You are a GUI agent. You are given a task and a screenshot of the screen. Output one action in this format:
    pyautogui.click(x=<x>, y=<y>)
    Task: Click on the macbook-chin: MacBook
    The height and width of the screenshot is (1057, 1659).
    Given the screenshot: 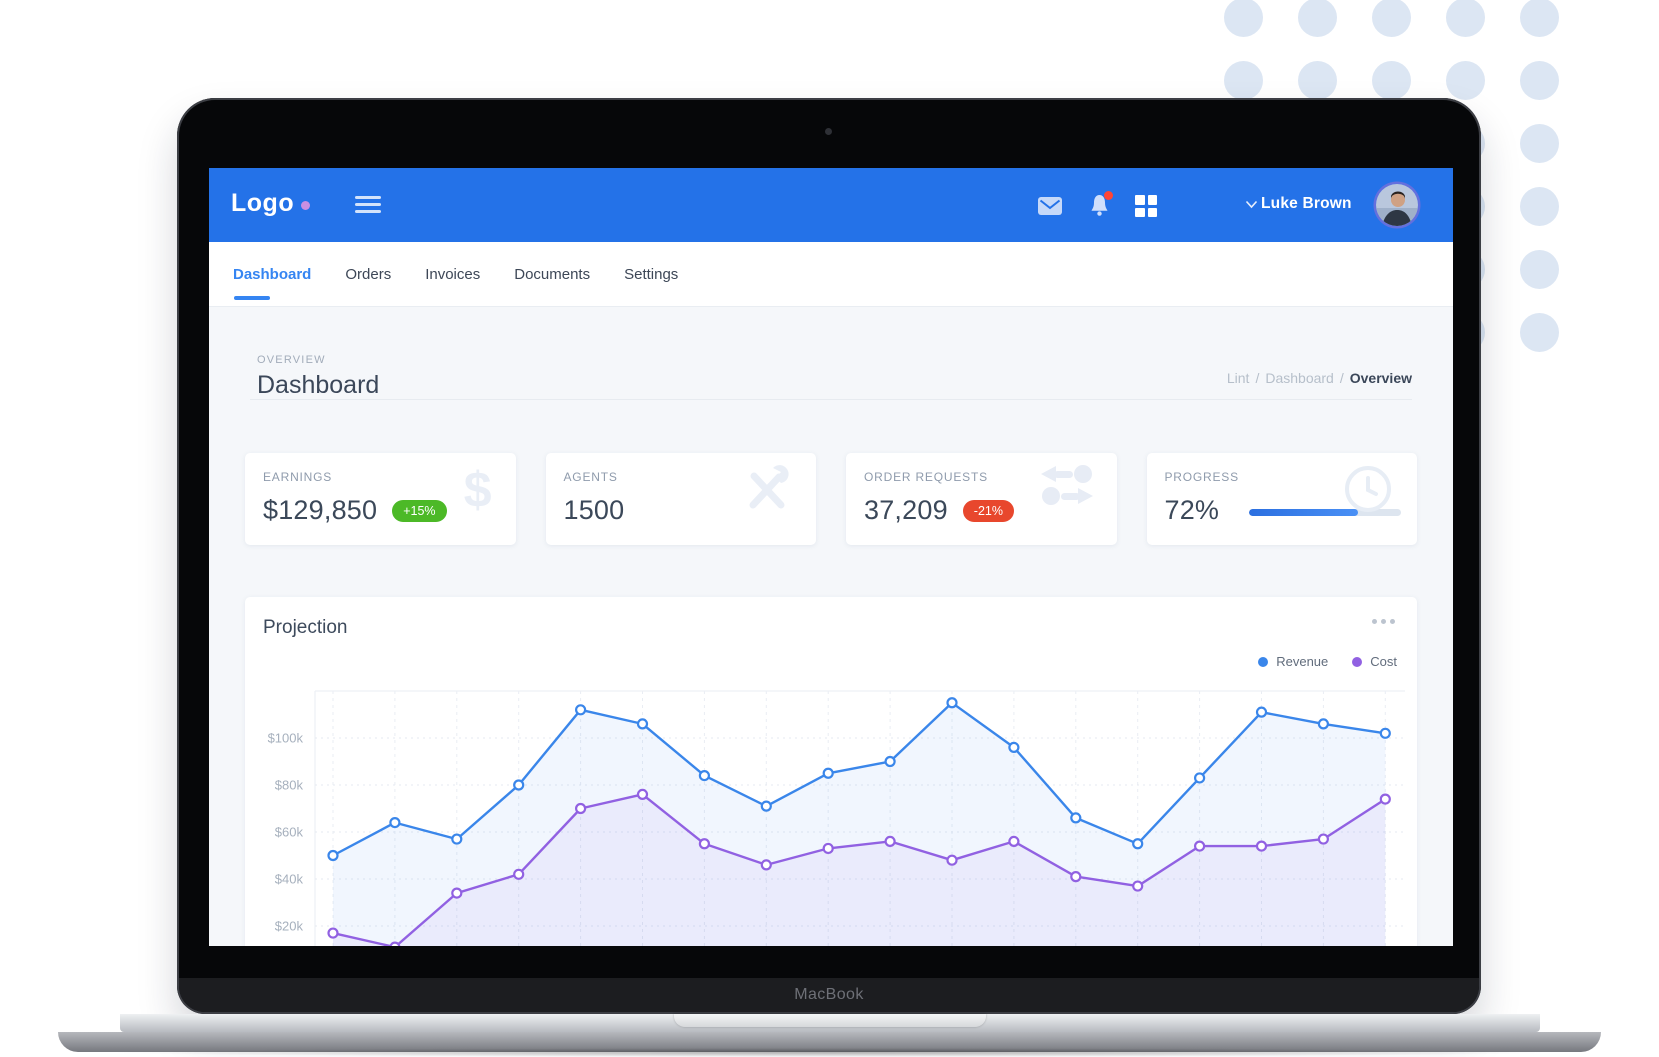 What is the action you would take?
    pyautogui.click(x=829, y=995)
    